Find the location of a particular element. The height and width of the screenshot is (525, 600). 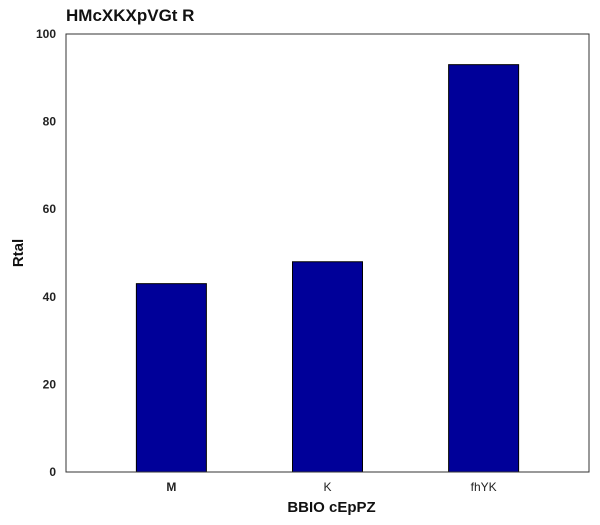

y-tick-label: 40 is located at coordinates (50, 297).